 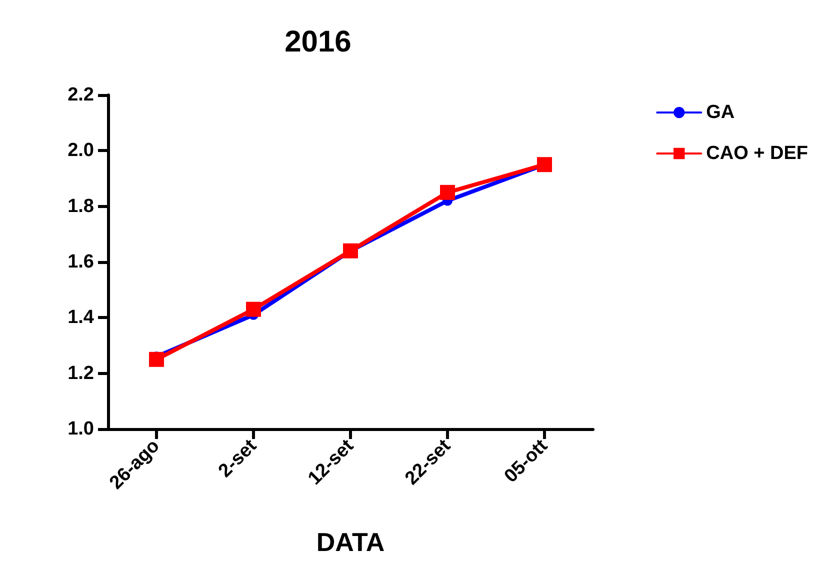 What do you see at coordinates (81, 262) in the screenshot?
I see `y-tick-label: 1.6` at bounding box center [81, 262].